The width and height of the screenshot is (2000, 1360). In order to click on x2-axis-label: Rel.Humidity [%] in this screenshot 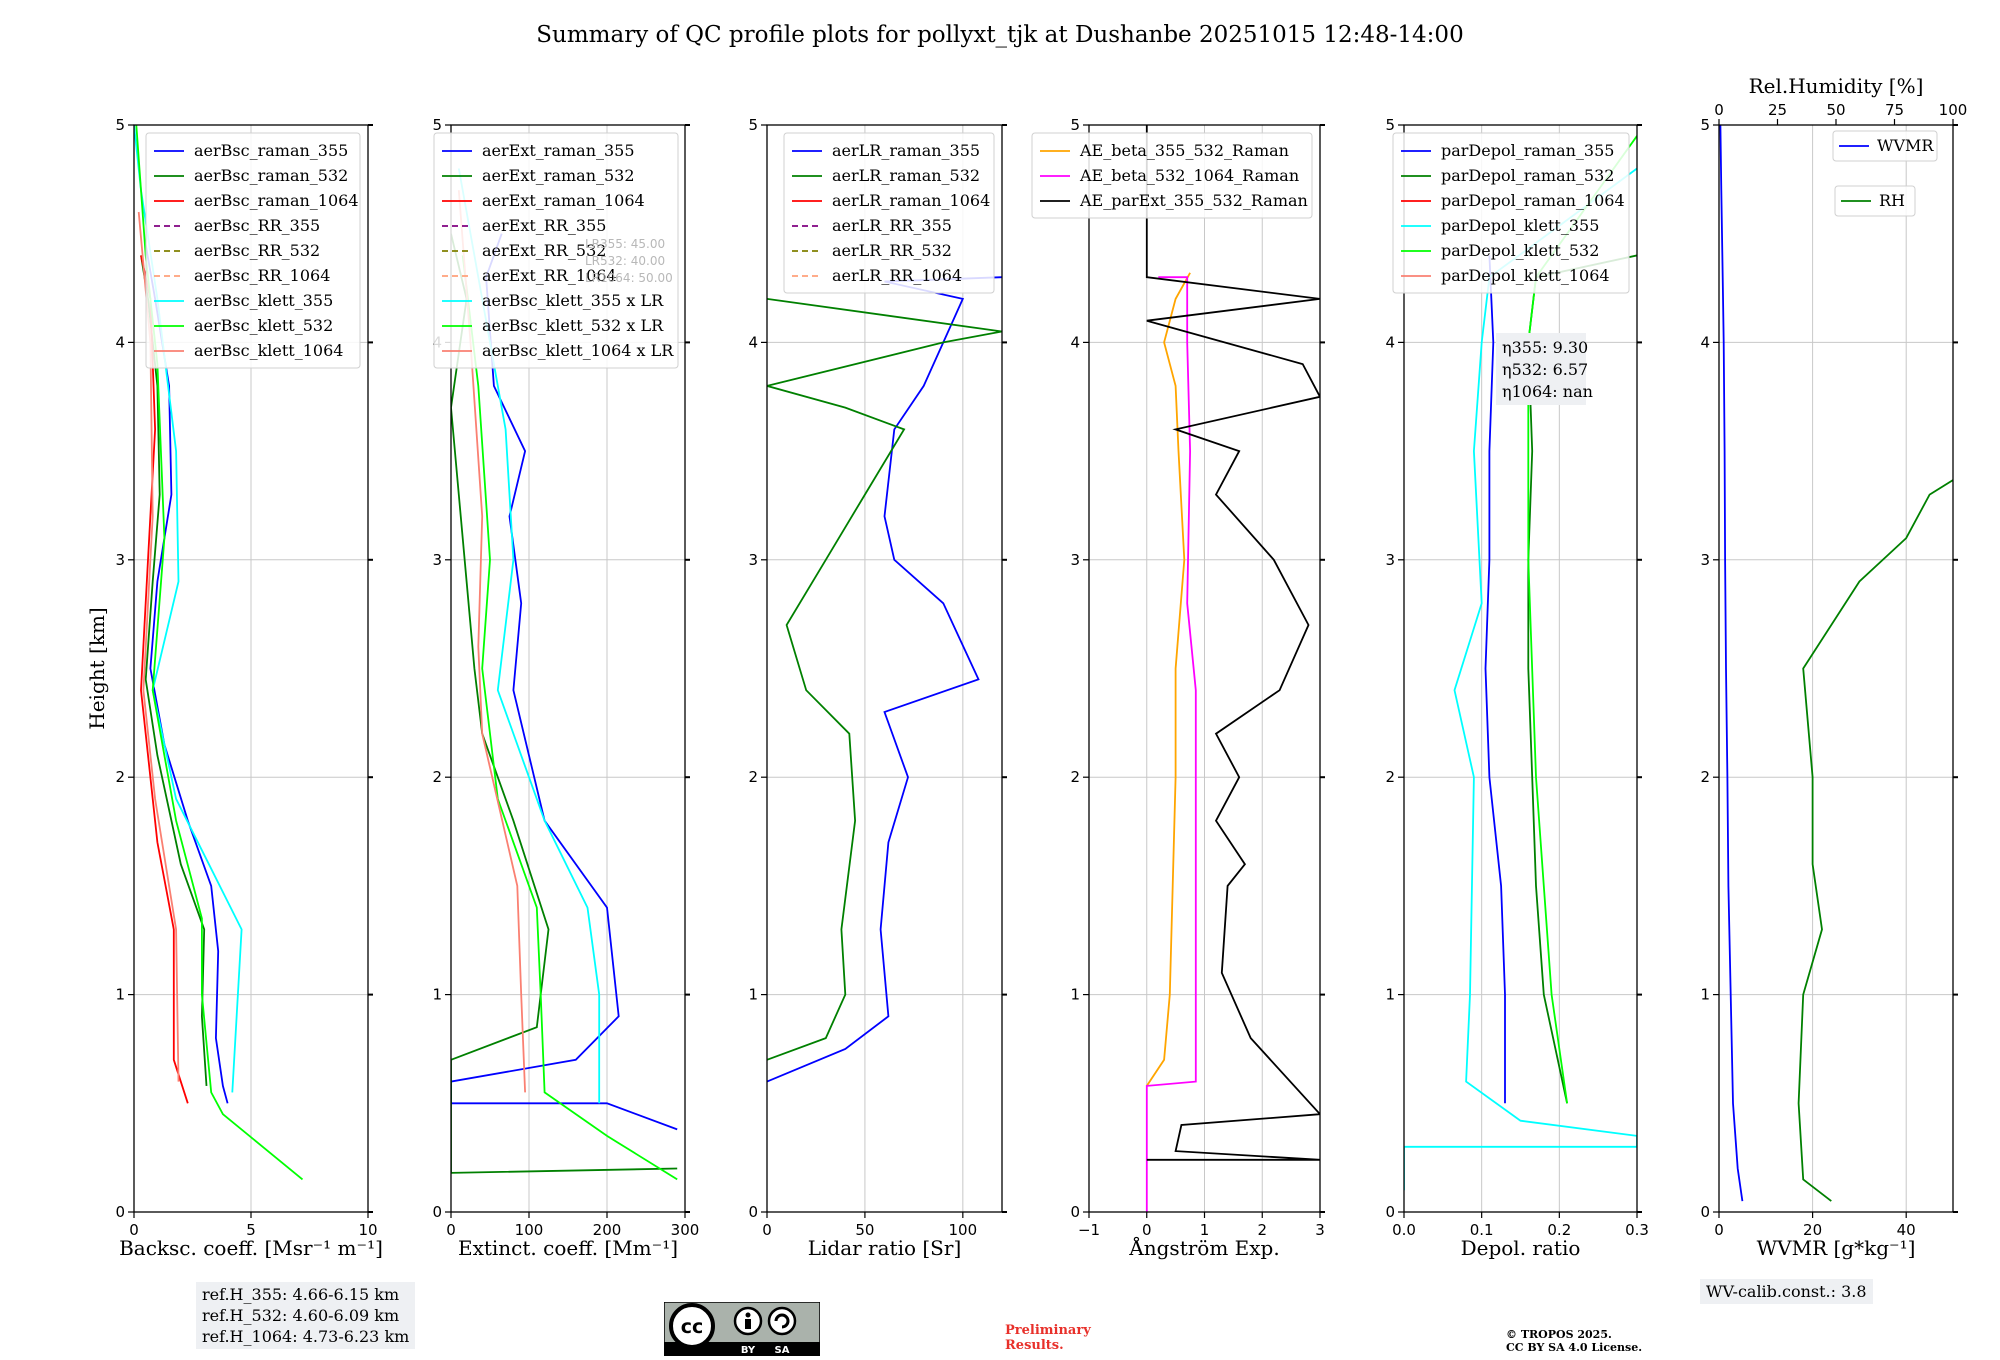, I will do `click(1836, 86)`.